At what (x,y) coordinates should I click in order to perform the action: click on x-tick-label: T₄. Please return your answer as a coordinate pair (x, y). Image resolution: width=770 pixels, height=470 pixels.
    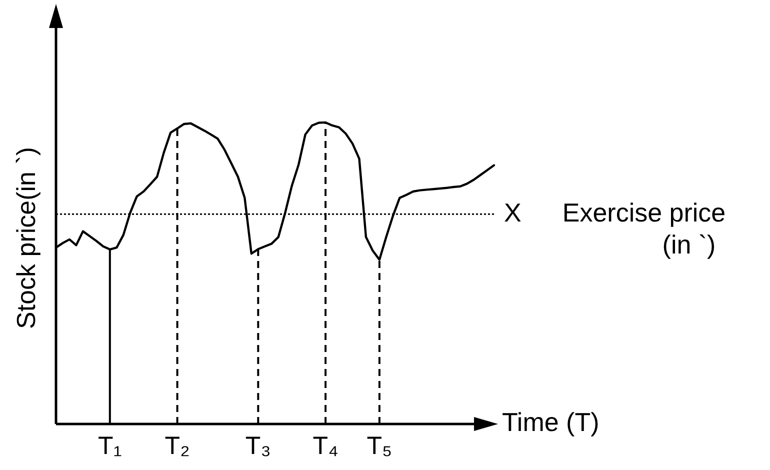
    Looking at the image, I should click on (325, 446).